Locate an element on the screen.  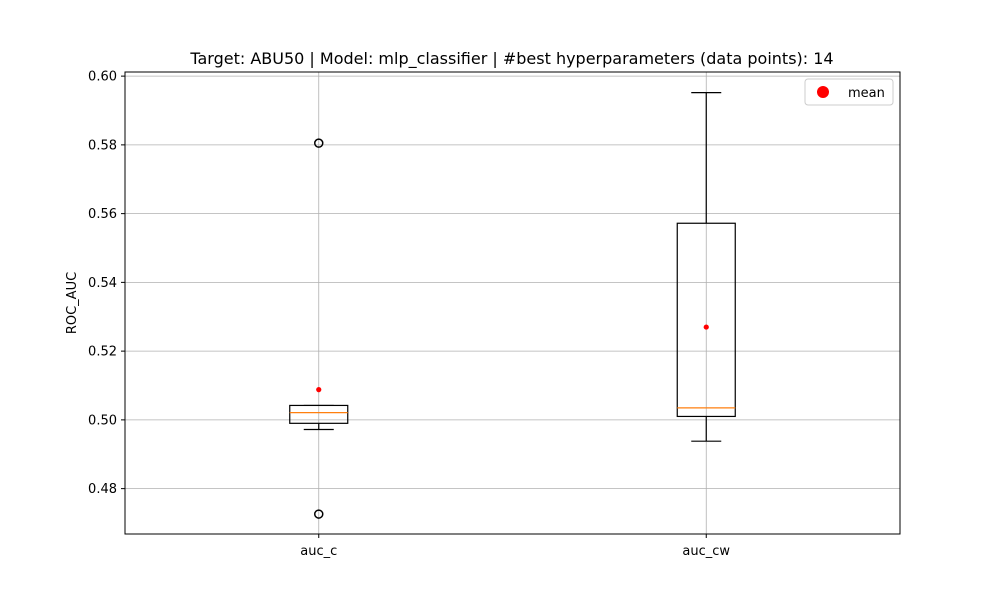
y-axis: 0.48 0.50 0.52 0.54 0.56 0.58 0.60 is located at coordinates (106, 283).